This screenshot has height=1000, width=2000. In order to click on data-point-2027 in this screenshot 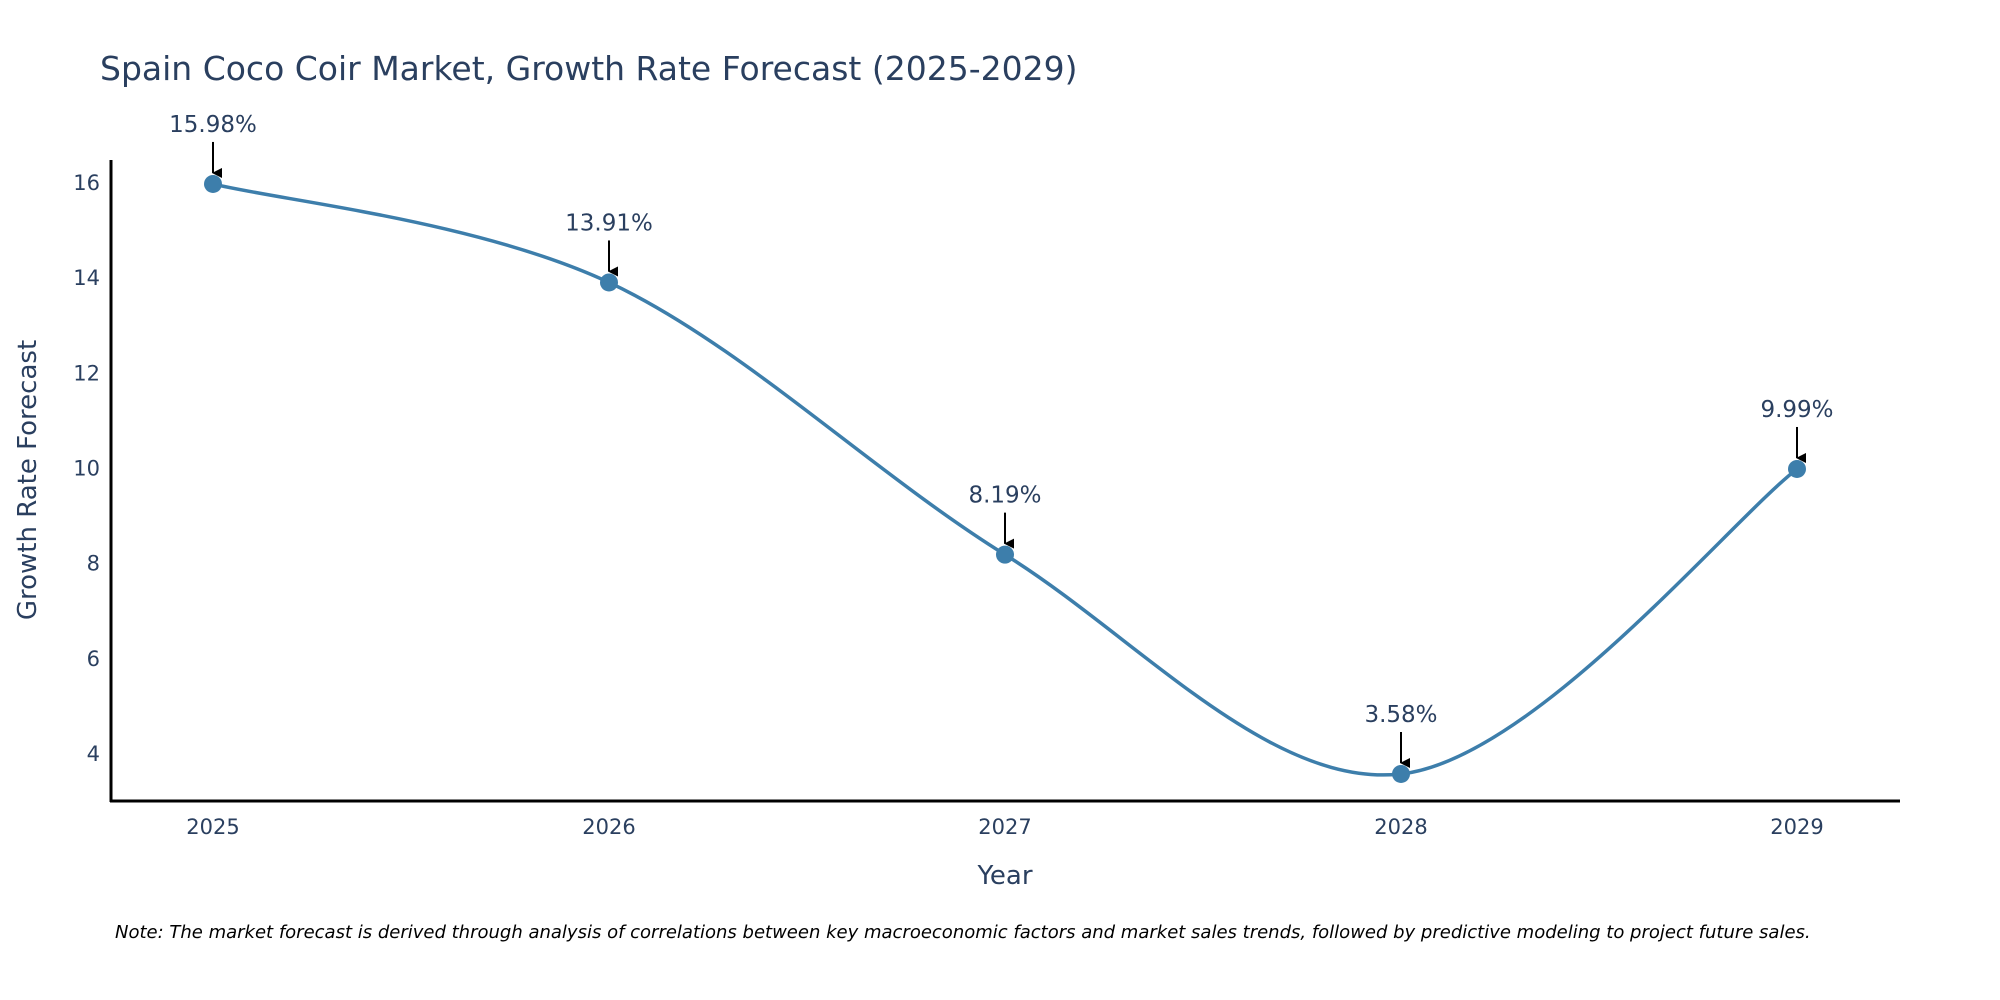, I will do `click(1005, 554)`.